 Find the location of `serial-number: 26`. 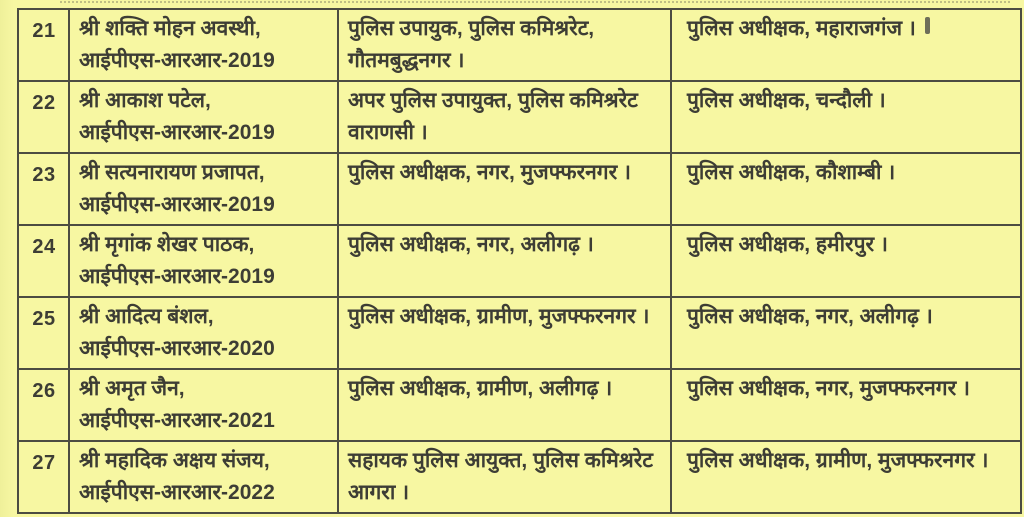

serial-number: 26 is located at coordinates (43, 405).